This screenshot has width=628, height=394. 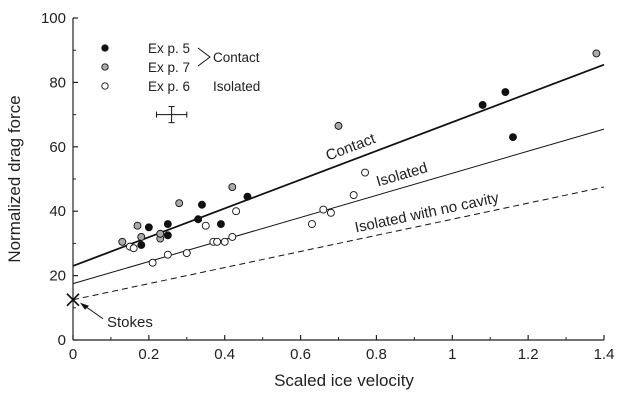 I want to click on error-bar, so click(x=171, y=115).